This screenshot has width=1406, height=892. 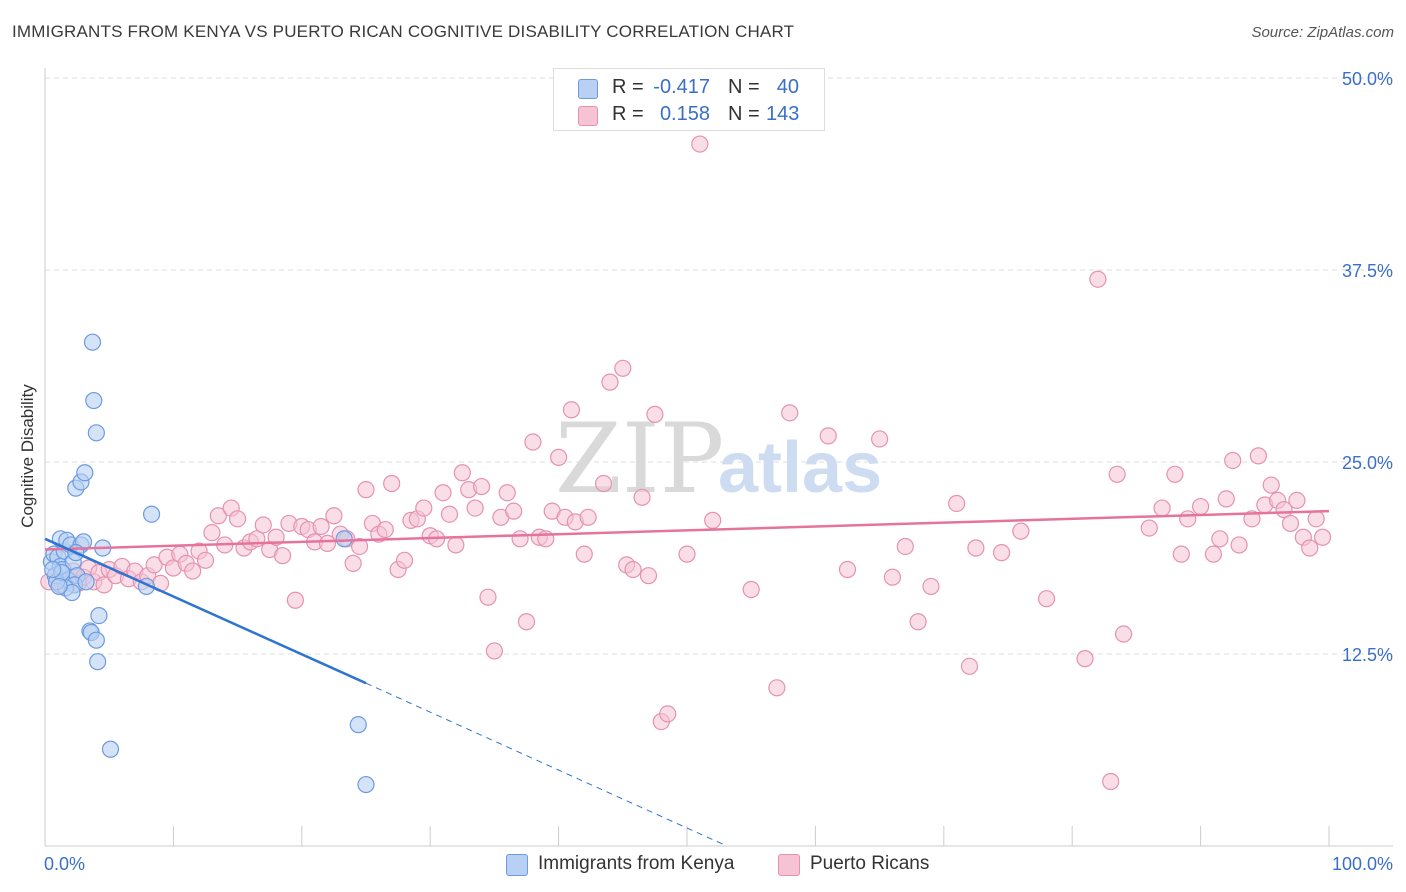 I want to click on kenya-points, so click(x=208, y=563).